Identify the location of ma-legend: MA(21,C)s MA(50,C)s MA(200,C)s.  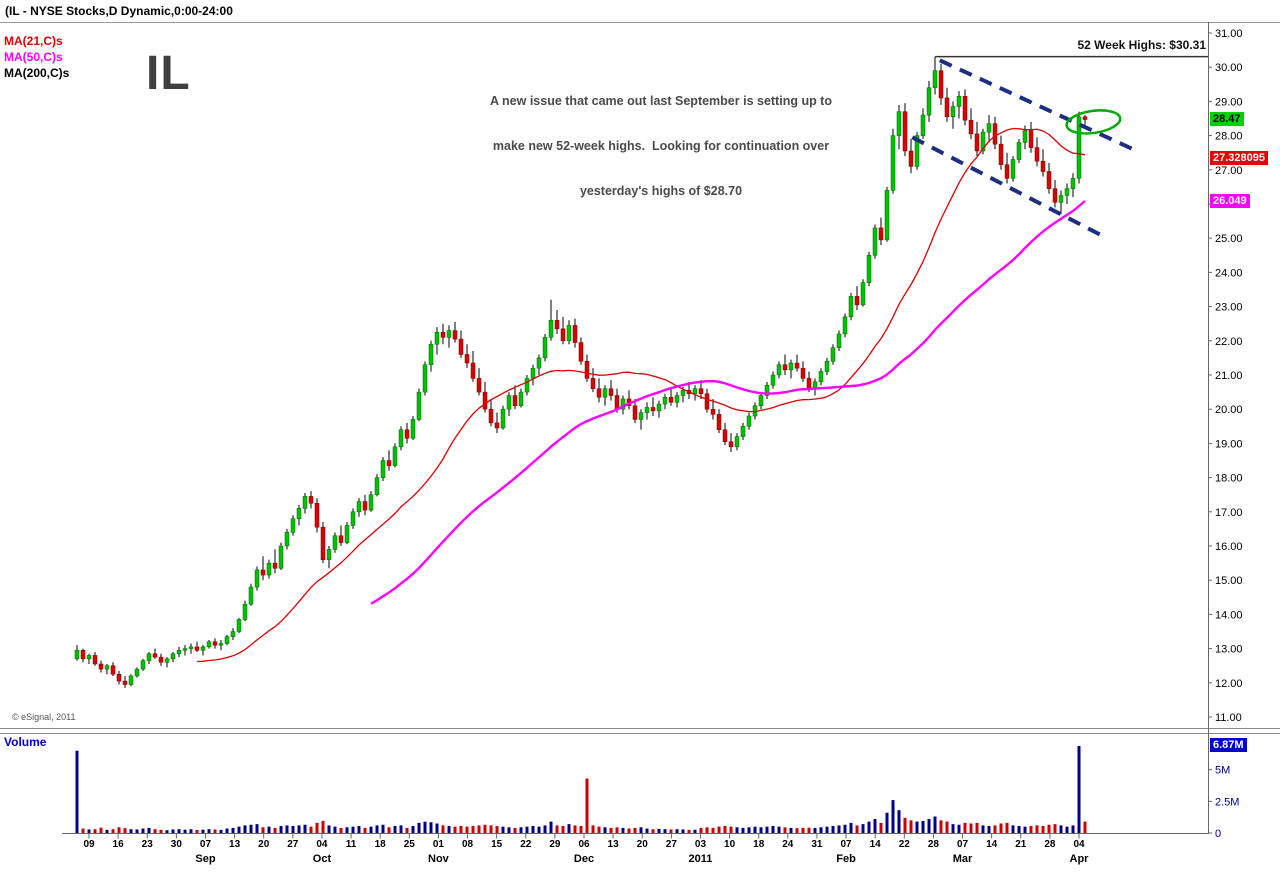
(36, 57).